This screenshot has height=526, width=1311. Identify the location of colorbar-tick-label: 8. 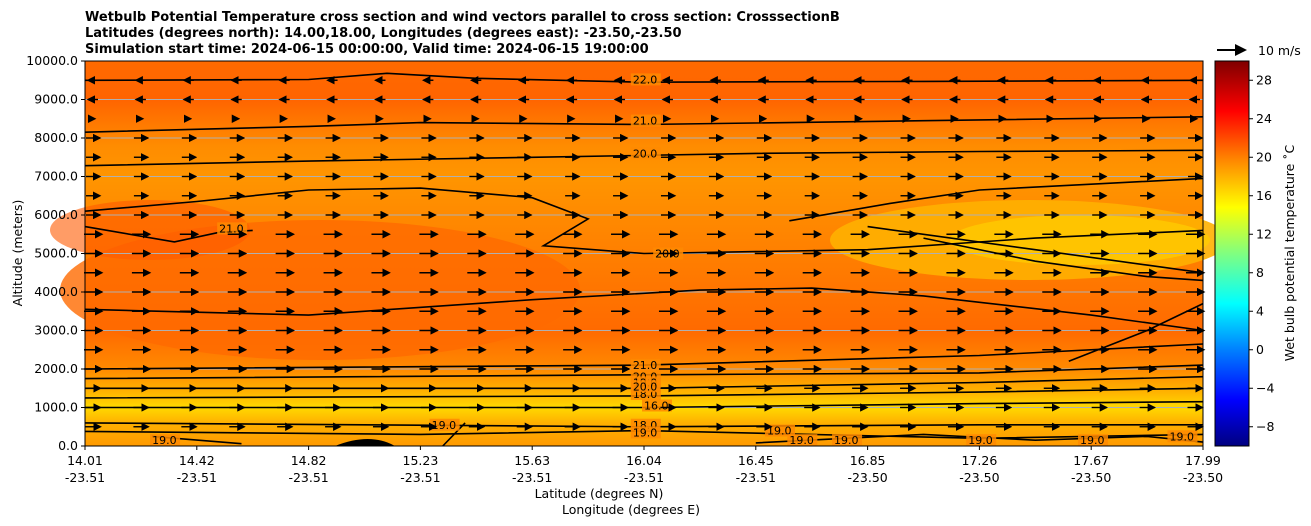
(1260, 272).